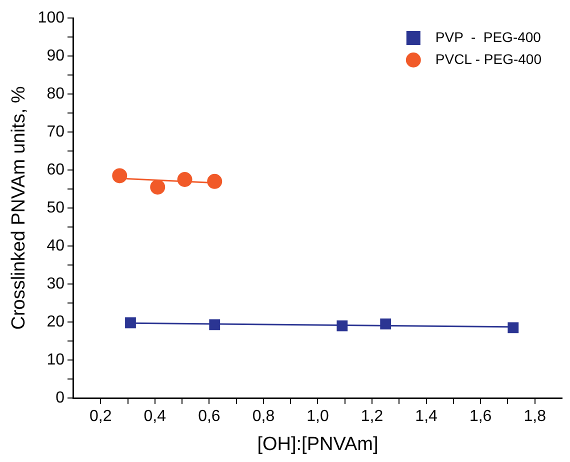 This screenshot has width=570, height=462. Describe the element at coordinates (55, 245) in the screenshot. I see `y-tick-label: 40` at that location.